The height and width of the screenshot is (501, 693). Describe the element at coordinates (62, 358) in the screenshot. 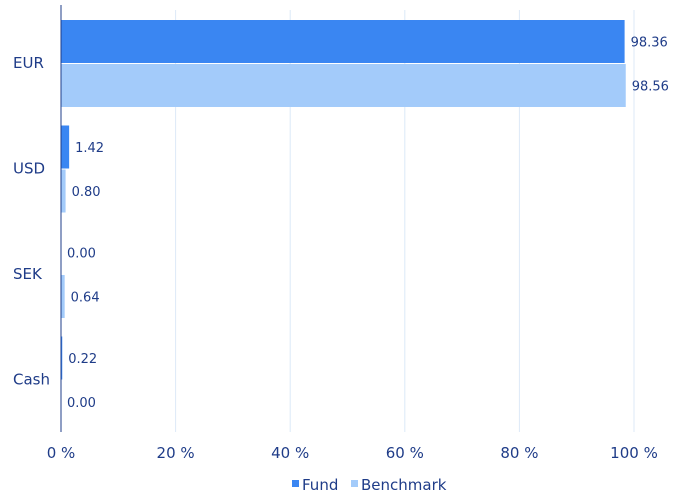

I see `bar-fund-cash` at that location.